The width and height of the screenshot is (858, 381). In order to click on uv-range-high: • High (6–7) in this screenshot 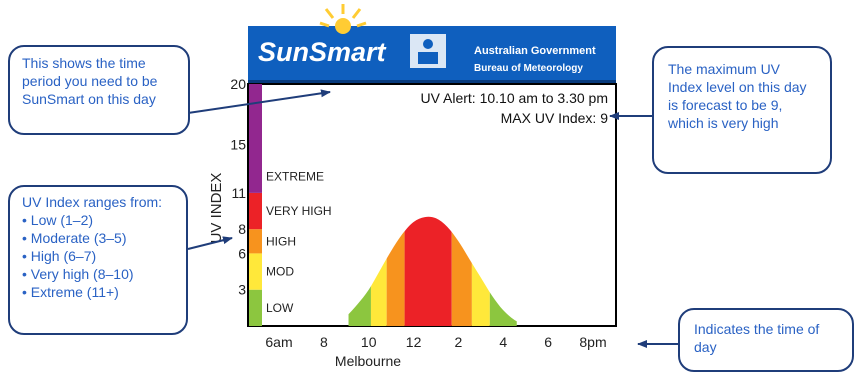, I will do `click(59, 256)`.